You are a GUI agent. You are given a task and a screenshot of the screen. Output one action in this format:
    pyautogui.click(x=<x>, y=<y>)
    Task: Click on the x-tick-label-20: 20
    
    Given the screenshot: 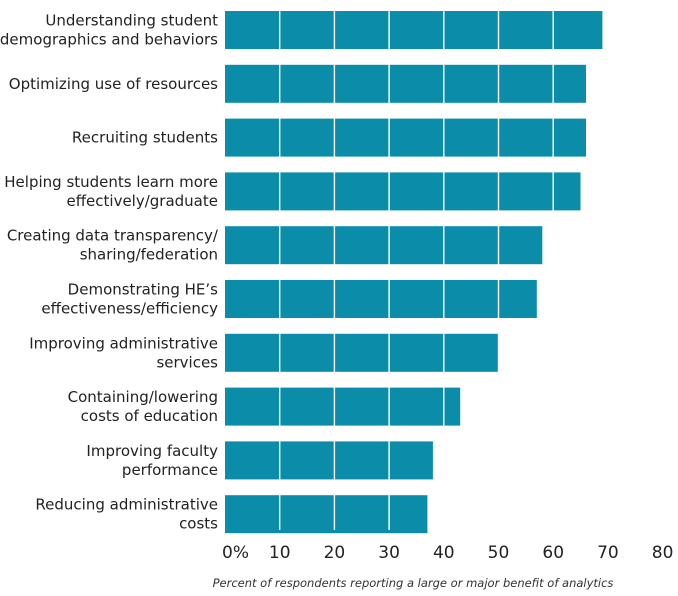 What is the action you would take?
    pyautogui.click(x=335, y=553)
    